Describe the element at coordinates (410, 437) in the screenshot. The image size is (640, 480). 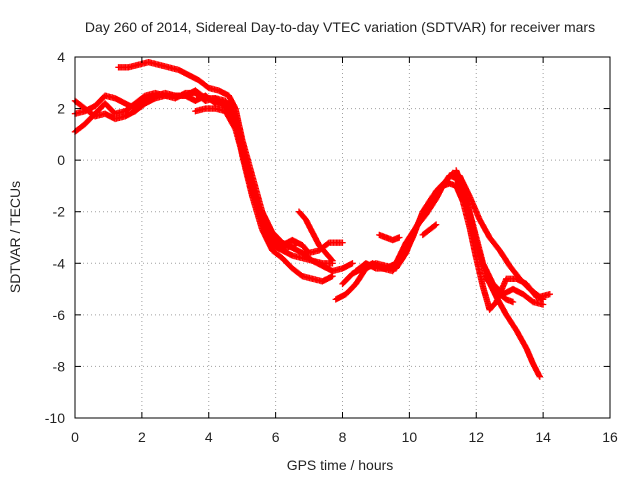
I see `x-tick-label: 10` at that location.